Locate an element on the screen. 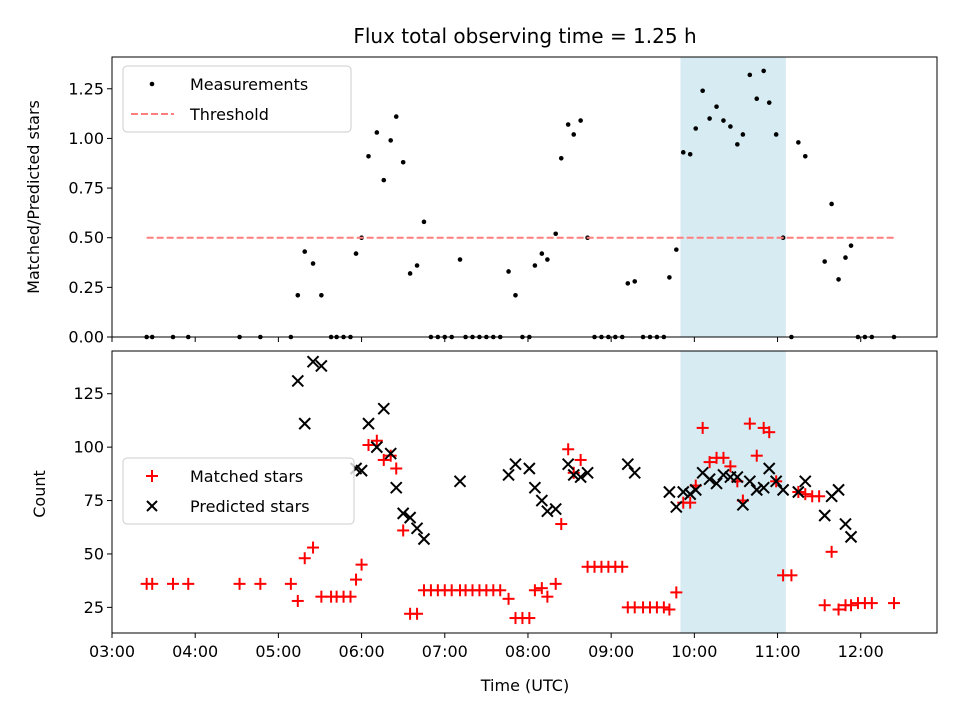 Image resolution: width=960 pixels, height=720 pixels. x-tick-label: 12:00 is located at coordinates (861, 651).